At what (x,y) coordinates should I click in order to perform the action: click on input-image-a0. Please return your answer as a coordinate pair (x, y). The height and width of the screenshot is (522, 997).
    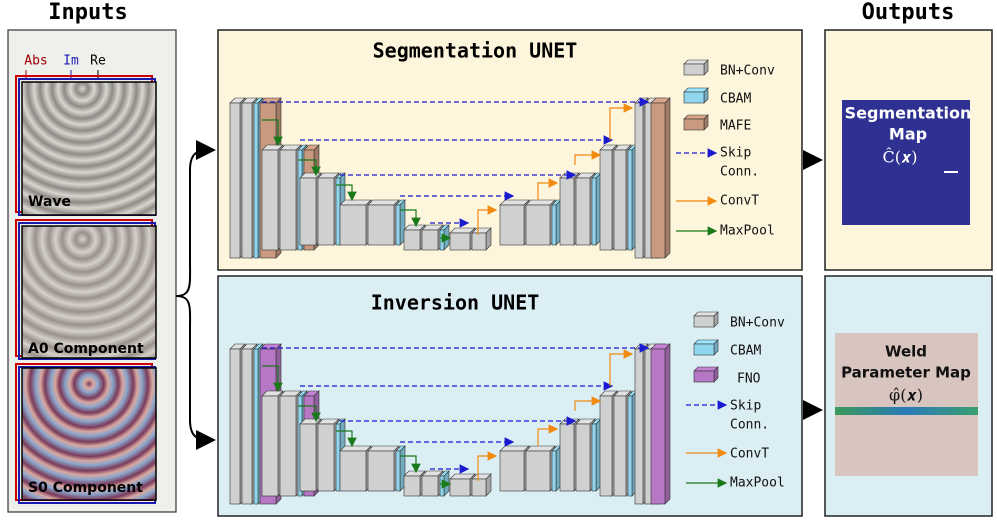
    Looking at the image, I should click on (86, 289).